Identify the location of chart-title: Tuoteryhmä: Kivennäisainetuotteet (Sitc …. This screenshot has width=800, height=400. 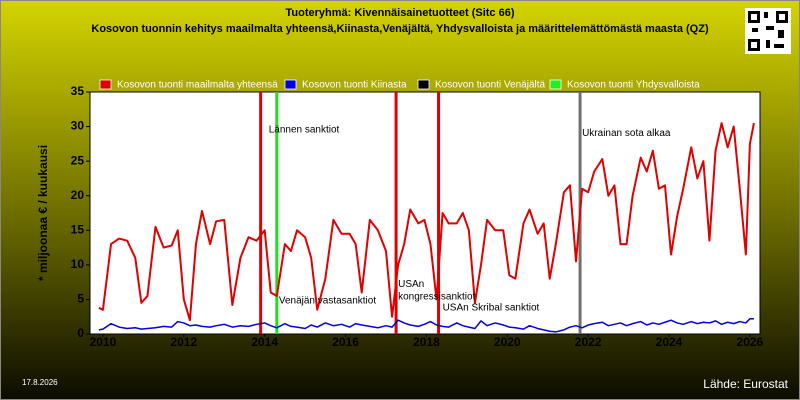
(399, 13).